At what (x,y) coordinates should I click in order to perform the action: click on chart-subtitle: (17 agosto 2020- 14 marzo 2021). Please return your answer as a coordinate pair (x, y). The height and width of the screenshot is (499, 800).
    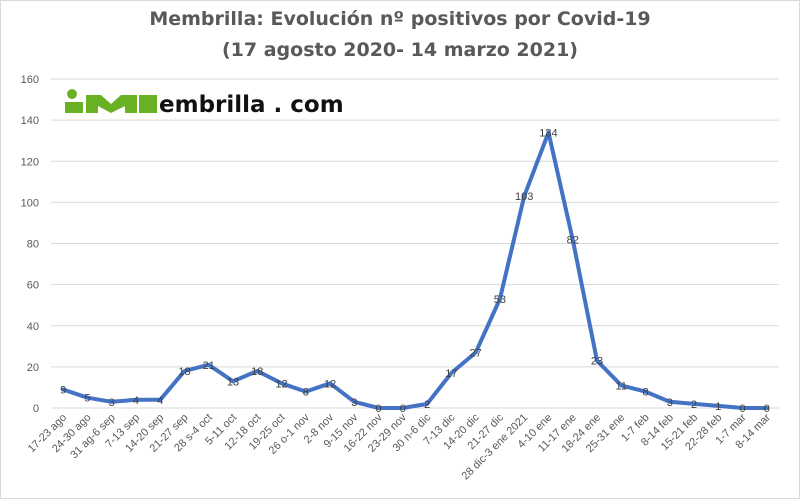
    Looking at the image, I should click on (400, 50).